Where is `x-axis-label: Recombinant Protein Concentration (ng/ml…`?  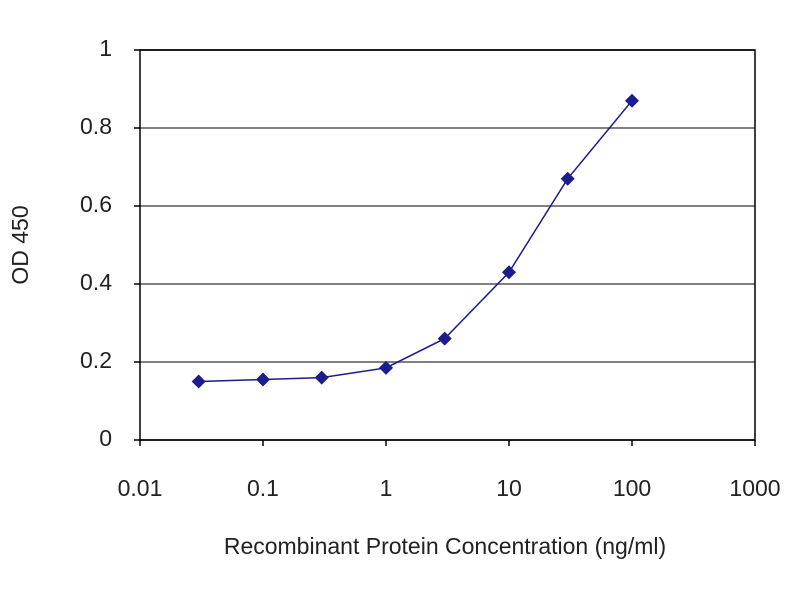
x-axis-label: Recombinant Protein Concentration (ng/ml… is located at coordinates (445, 546).